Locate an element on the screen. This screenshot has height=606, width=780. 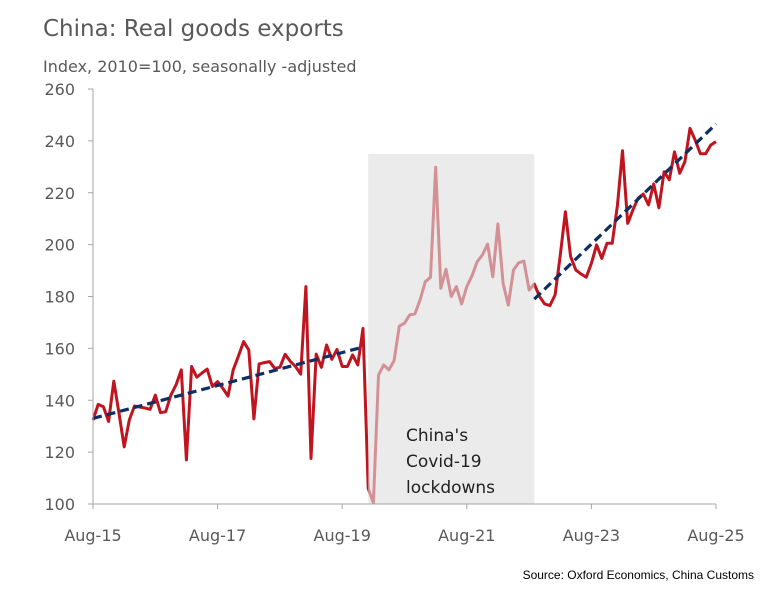
chart-title: China: Real goods exports is located at coordinates (193, 29).